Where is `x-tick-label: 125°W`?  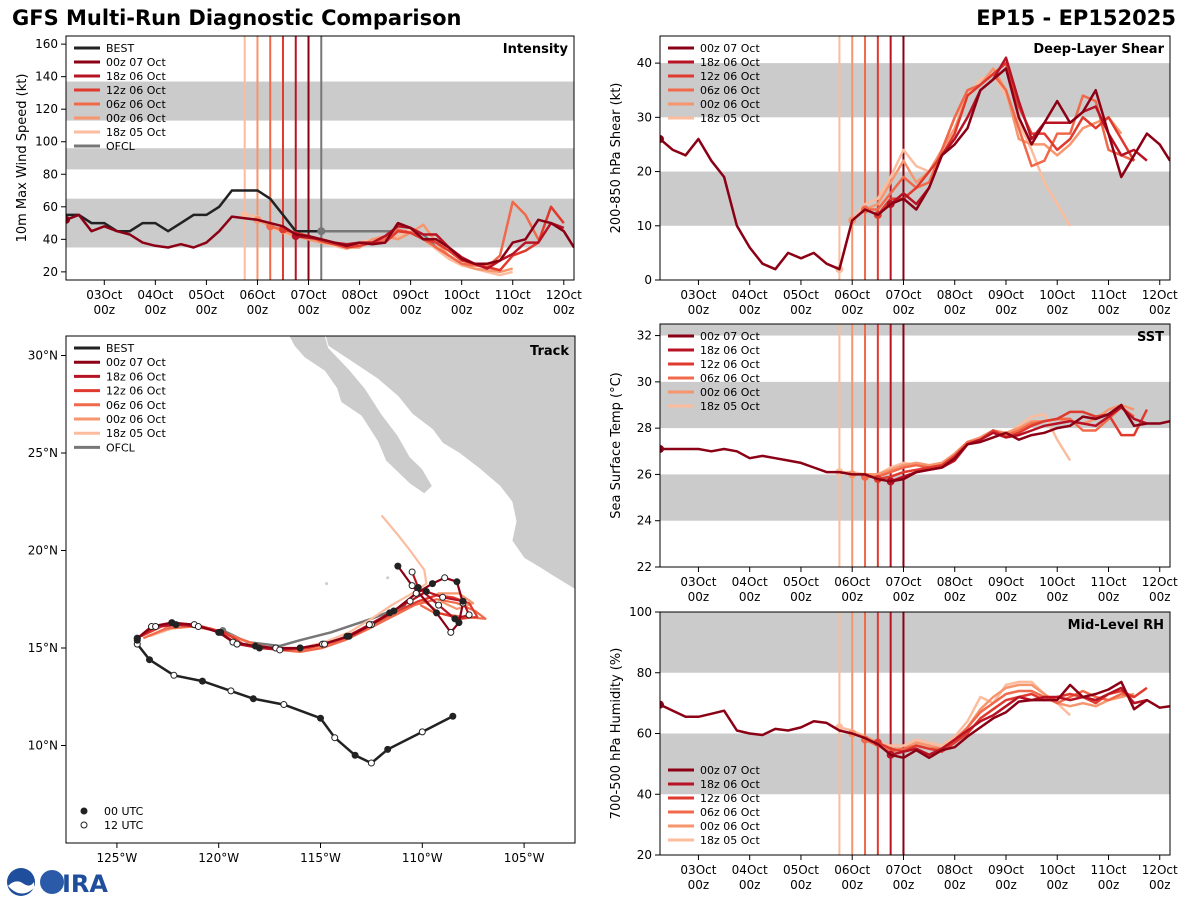
x-tick-label: 125°W is located at coordinates (117, 858).